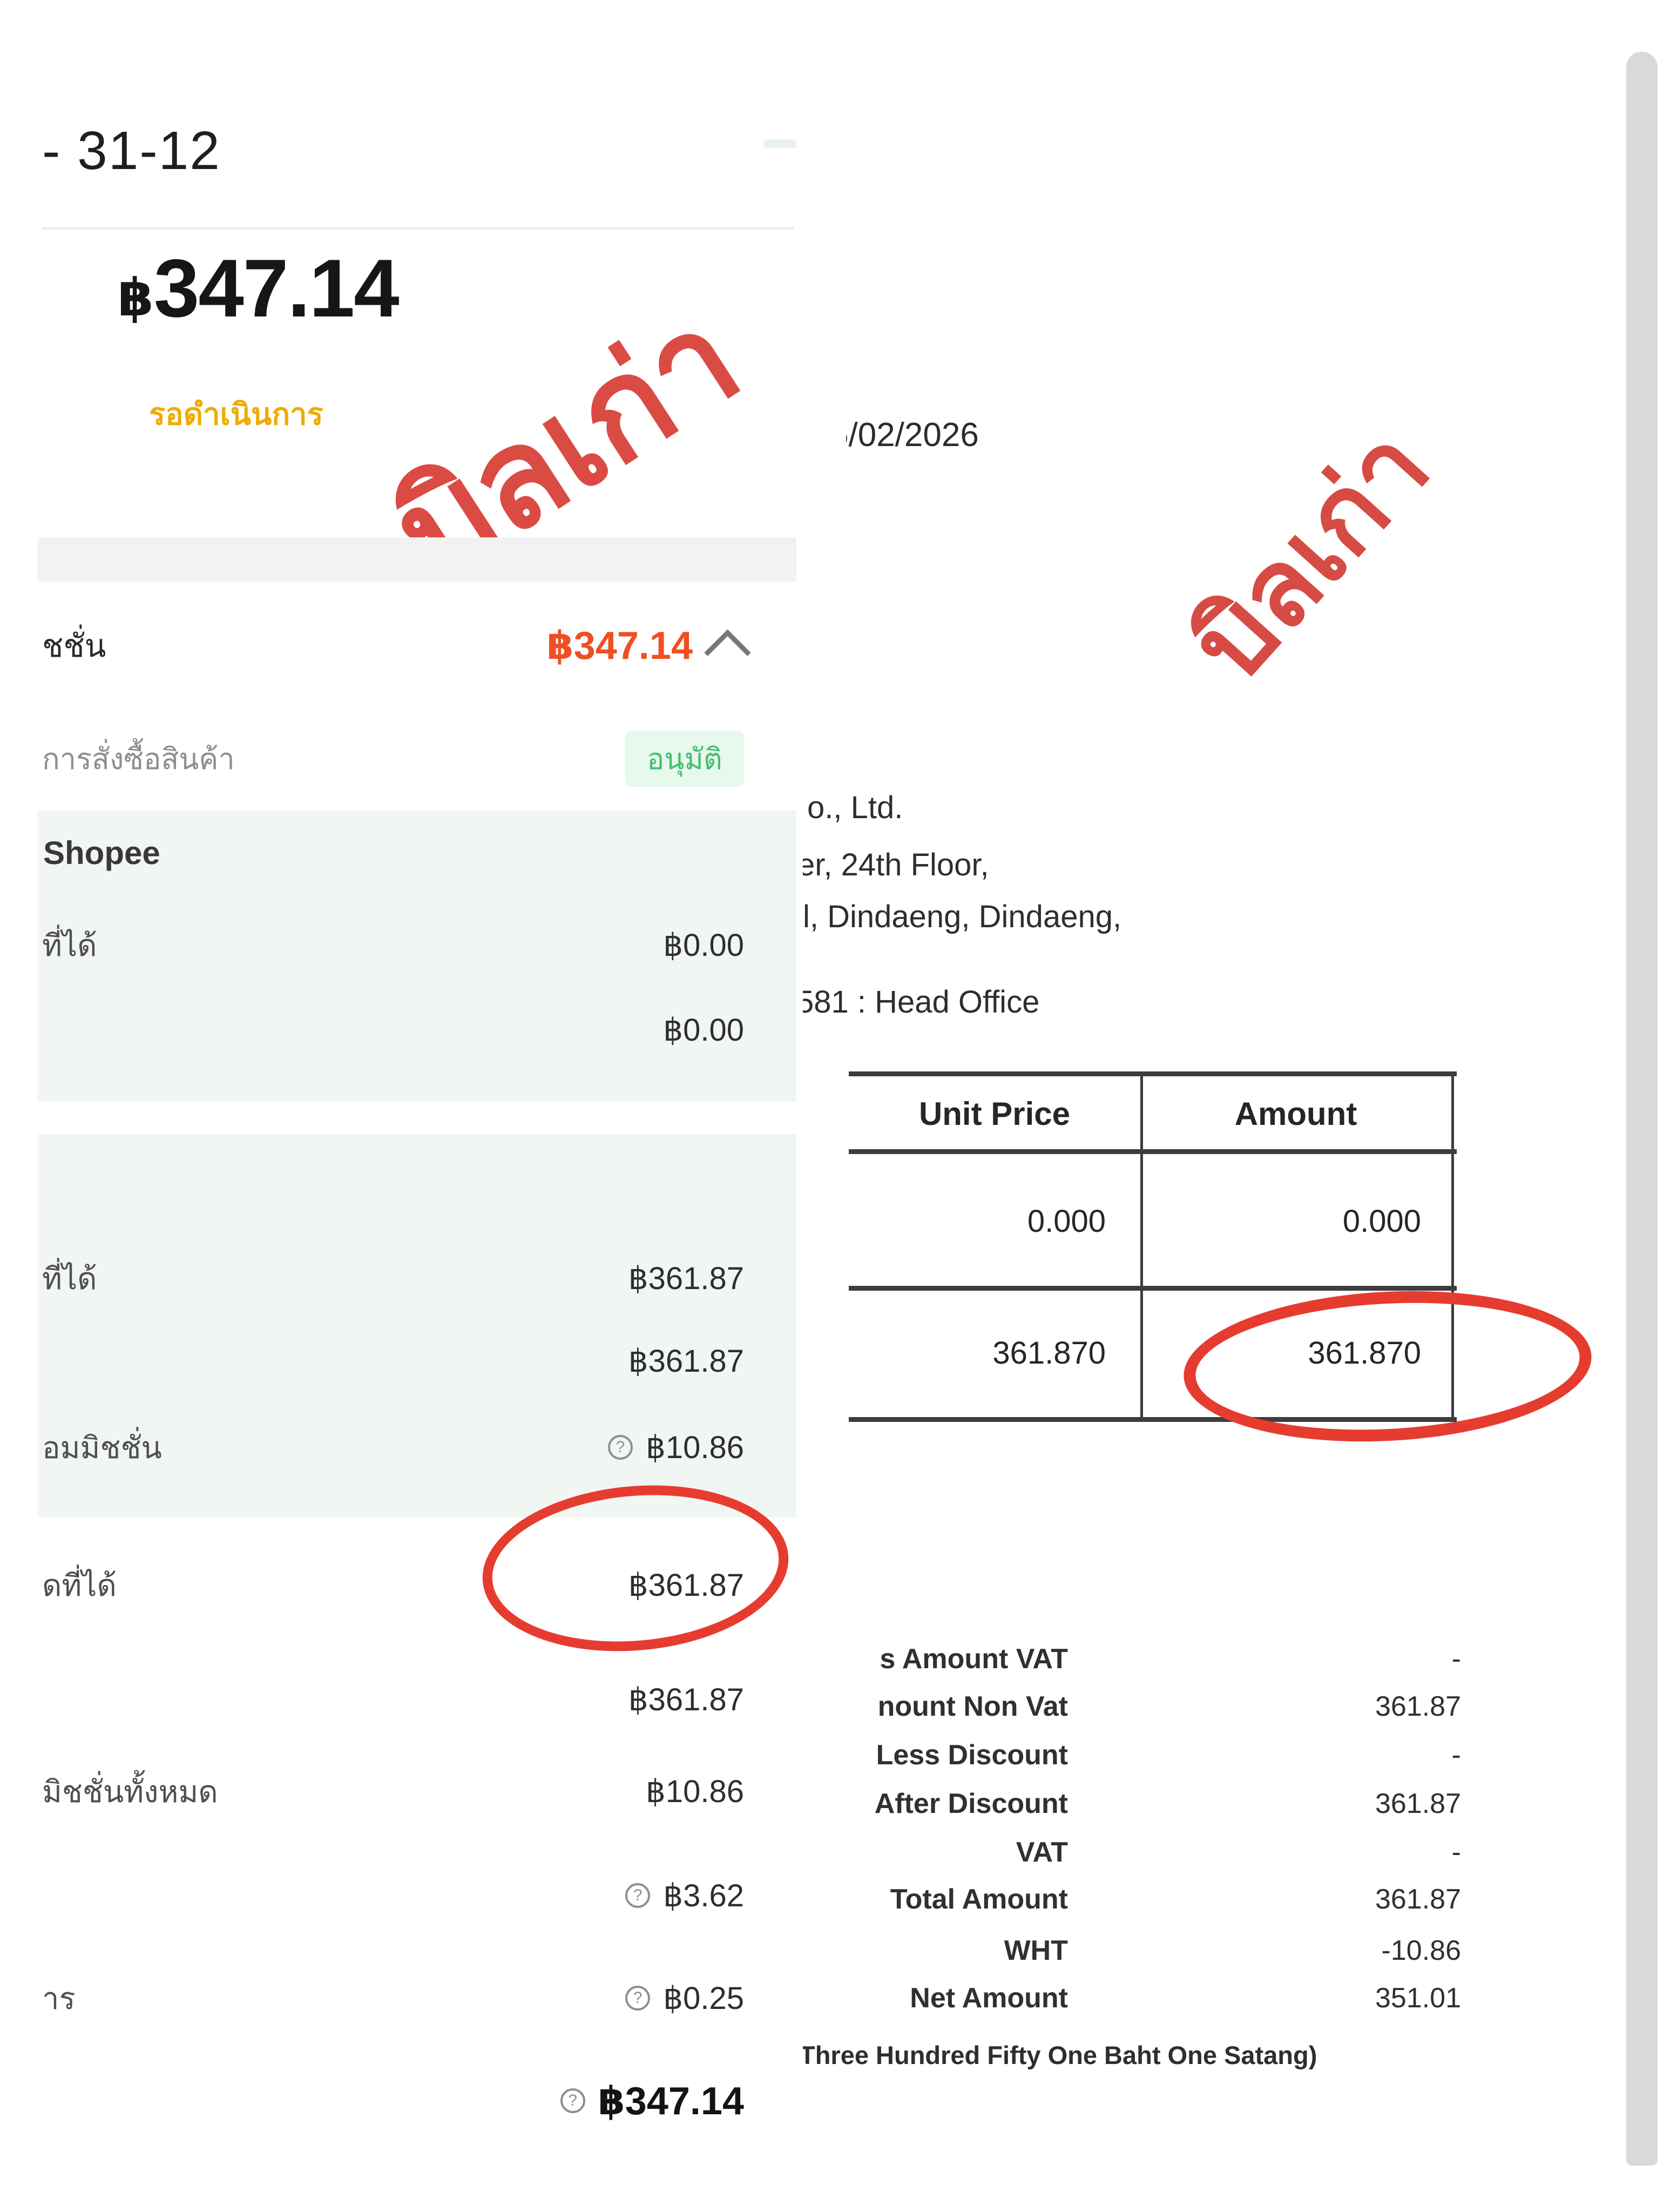  I want to click on red-circle-annotation, so click(1387, 1366).